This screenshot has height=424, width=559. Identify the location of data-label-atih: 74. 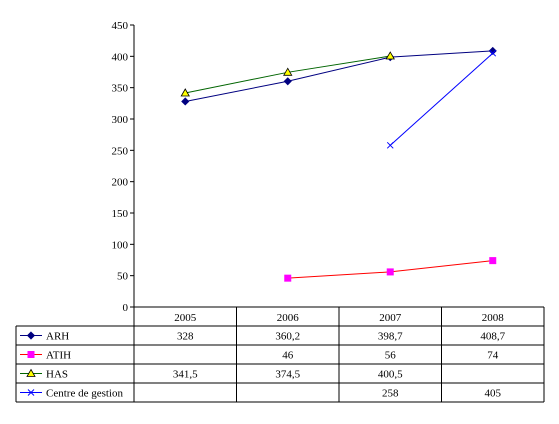
(493, 356).